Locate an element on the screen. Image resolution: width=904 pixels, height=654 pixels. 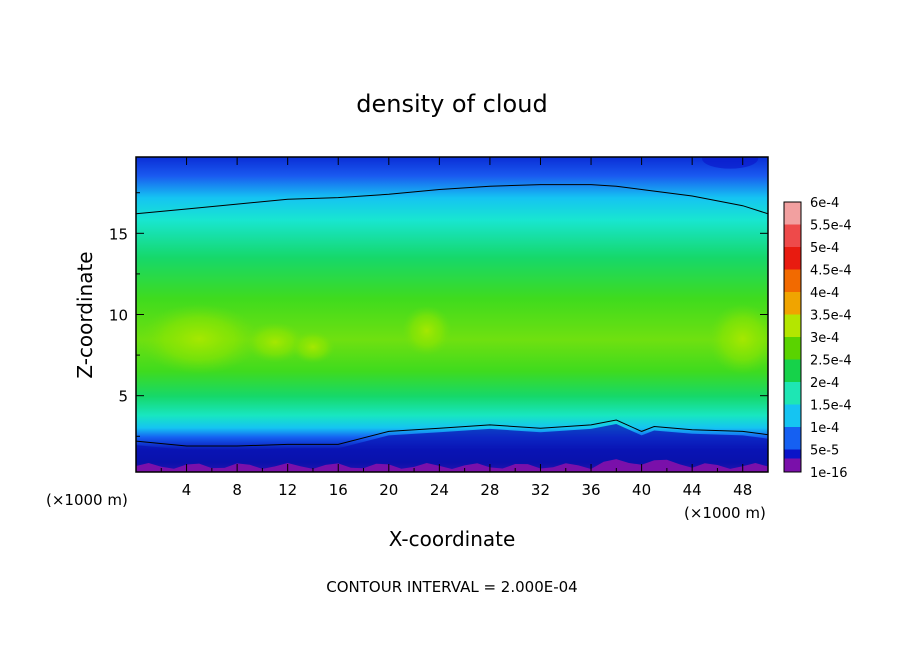
contour-interval-note: CONTOUR INTERVAL = 2.000E-04 is located at coordinates (451, 587).